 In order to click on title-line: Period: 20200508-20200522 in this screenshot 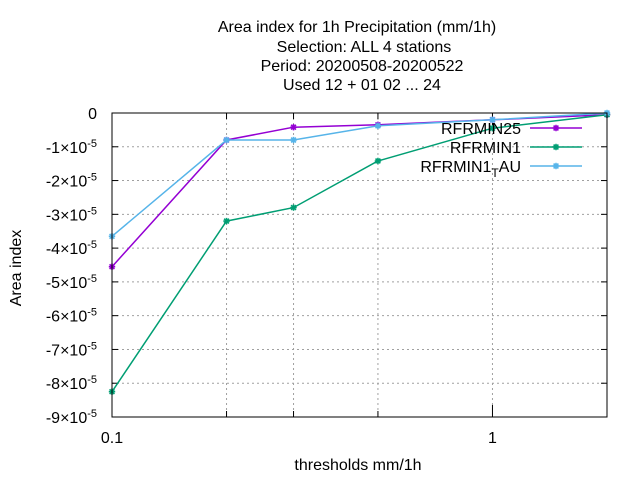, I will do `click(362, 66)`.